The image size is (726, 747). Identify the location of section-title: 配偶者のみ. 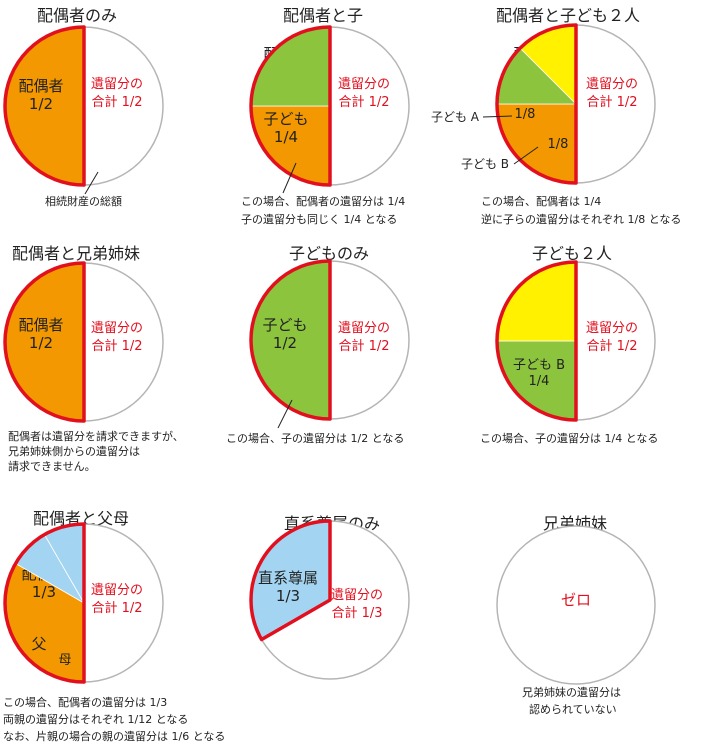
(77, 15).